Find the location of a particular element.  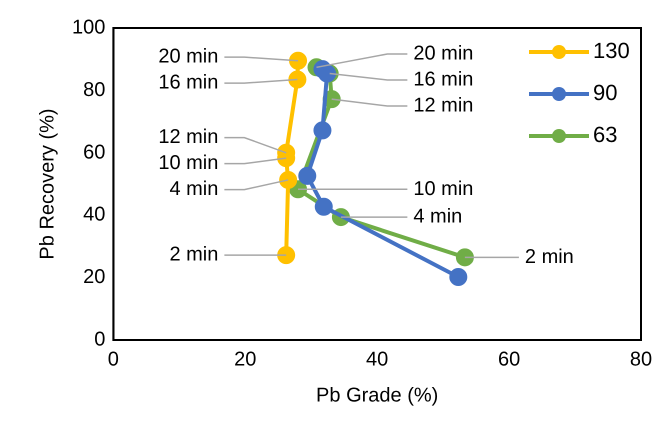

x-tick-label: 60 is located at coordinates (509, 359).